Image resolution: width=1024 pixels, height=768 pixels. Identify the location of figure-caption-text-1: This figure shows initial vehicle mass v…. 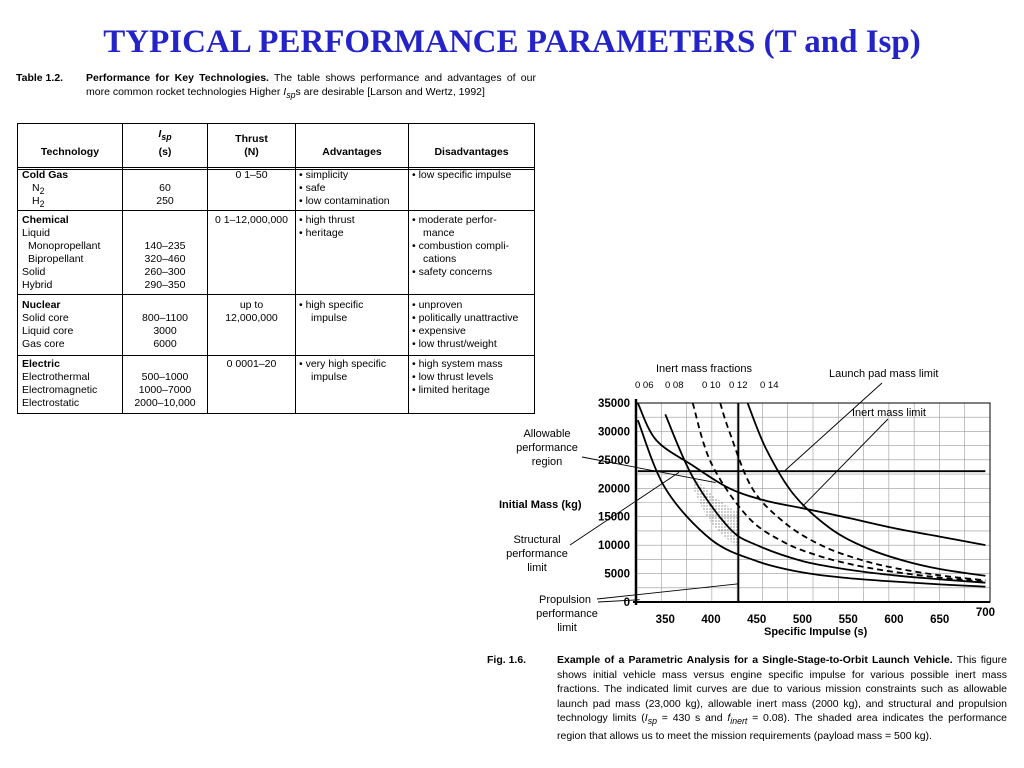
(782, 689).